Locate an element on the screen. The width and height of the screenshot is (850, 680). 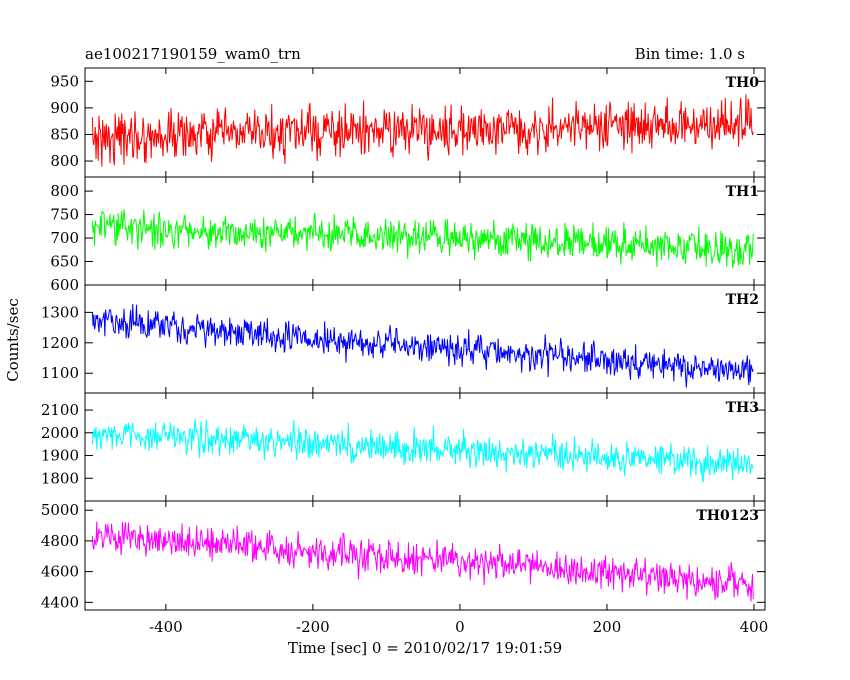
series-line-th0 is located at coordinates (422, 130).